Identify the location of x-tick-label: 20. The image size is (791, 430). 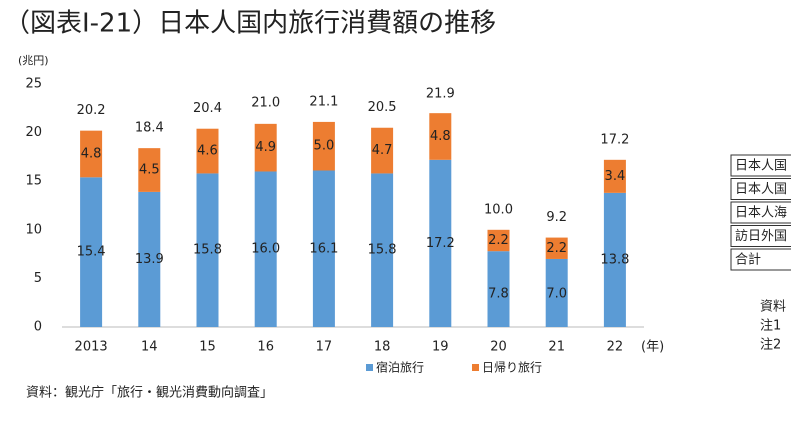
(498, 347).